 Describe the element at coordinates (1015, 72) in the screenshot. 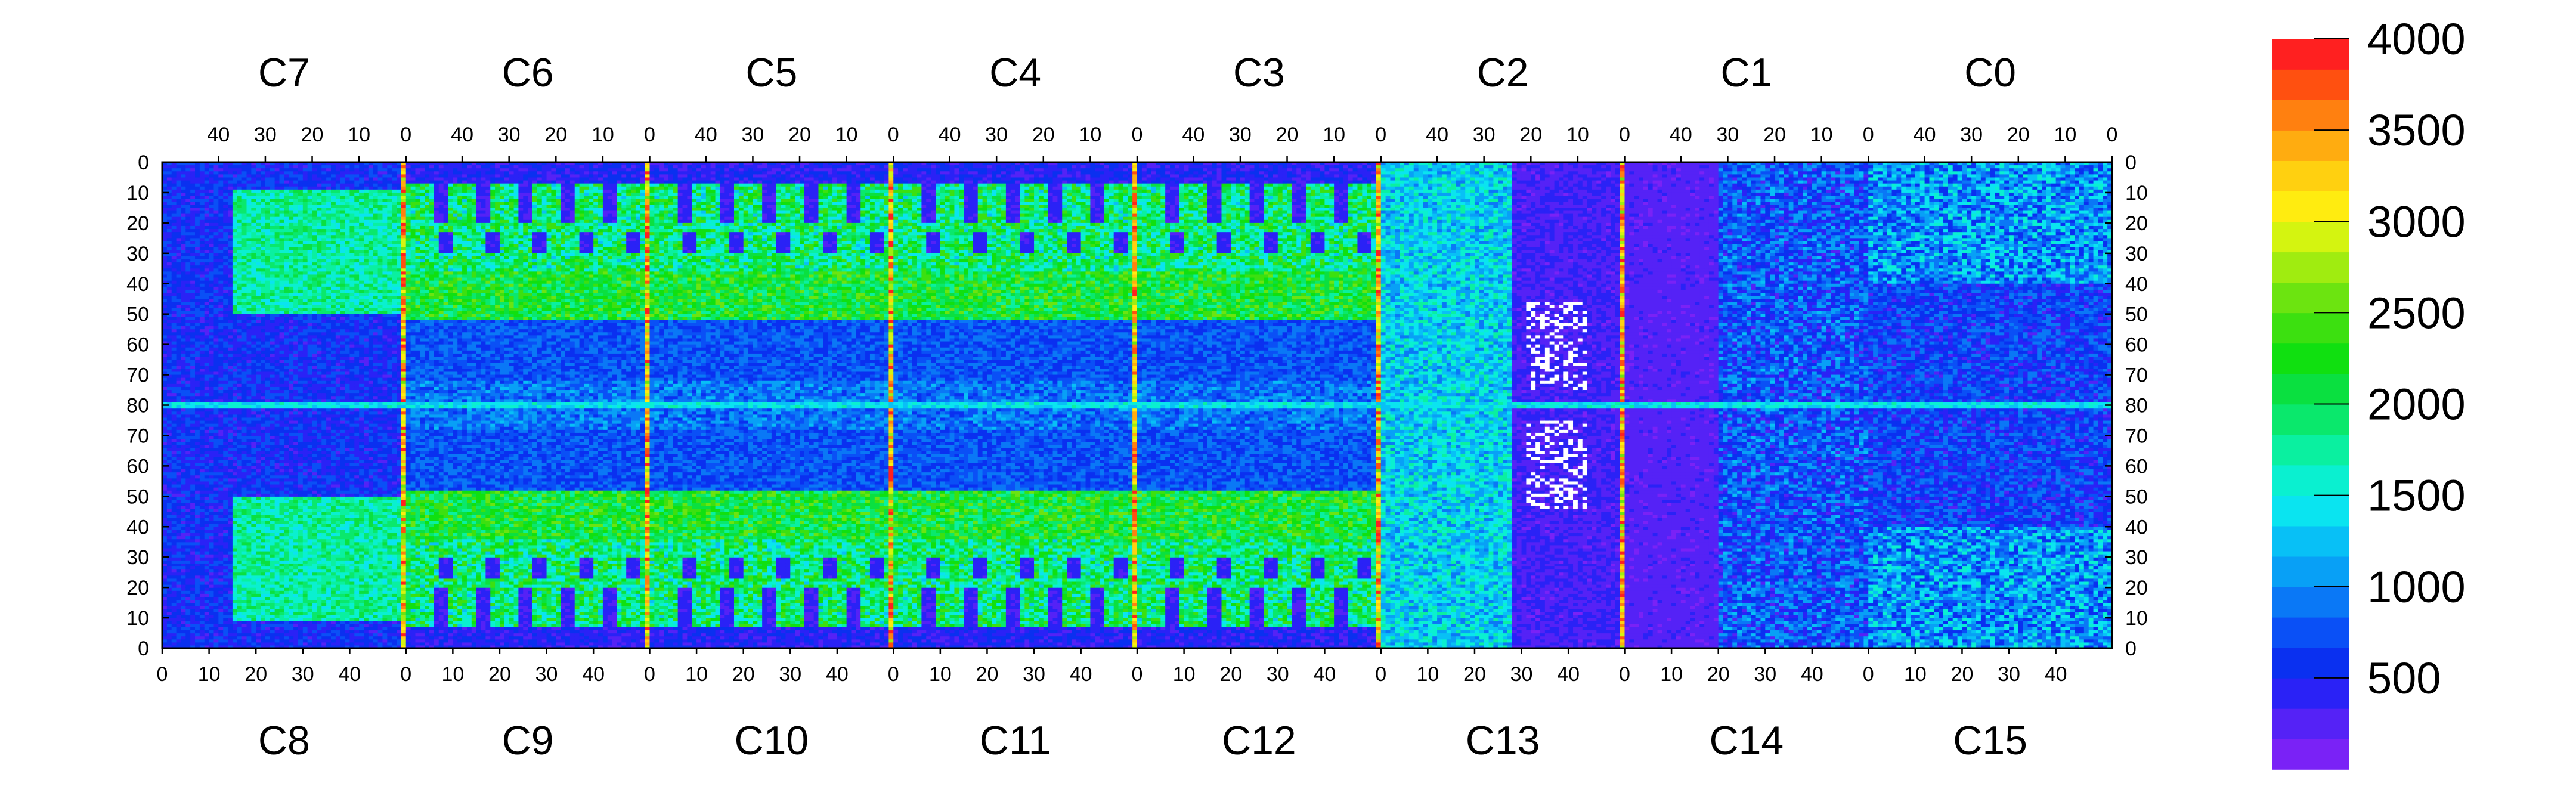

I see `chip-label-top: C4` at that location.